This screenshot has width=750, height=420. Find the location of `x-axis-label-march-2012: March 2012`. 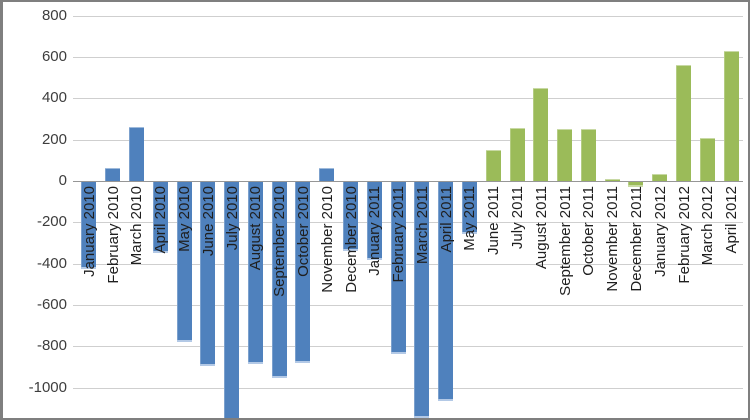

x-axis-label-march-2012: March 2012 is located at coordinates (707, 226).